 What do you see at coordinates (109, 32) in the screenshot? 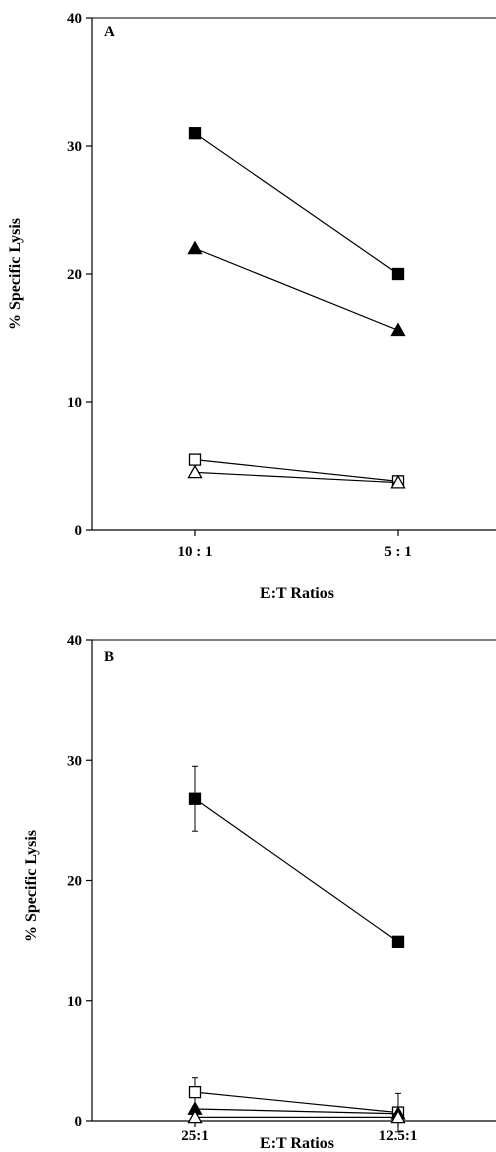
I see `panel-label: A` at bounding box center [109, 32].